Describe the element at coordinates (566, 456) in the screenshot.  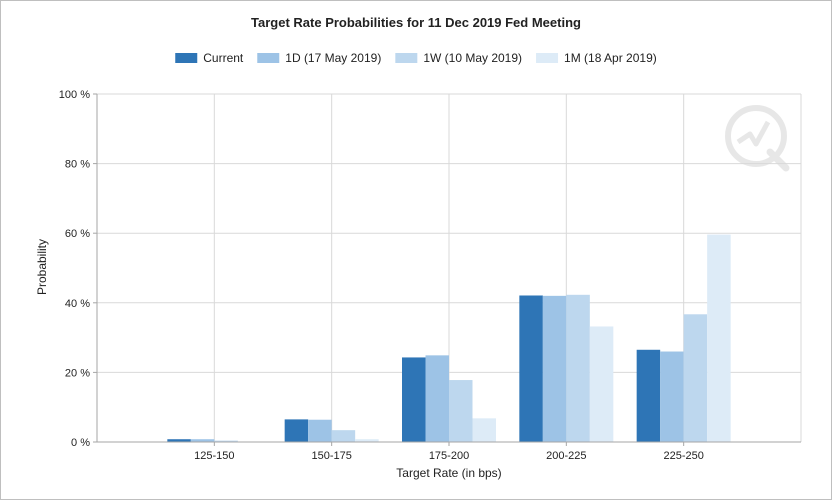
I see `x-tick-label: 200-225` at that location.